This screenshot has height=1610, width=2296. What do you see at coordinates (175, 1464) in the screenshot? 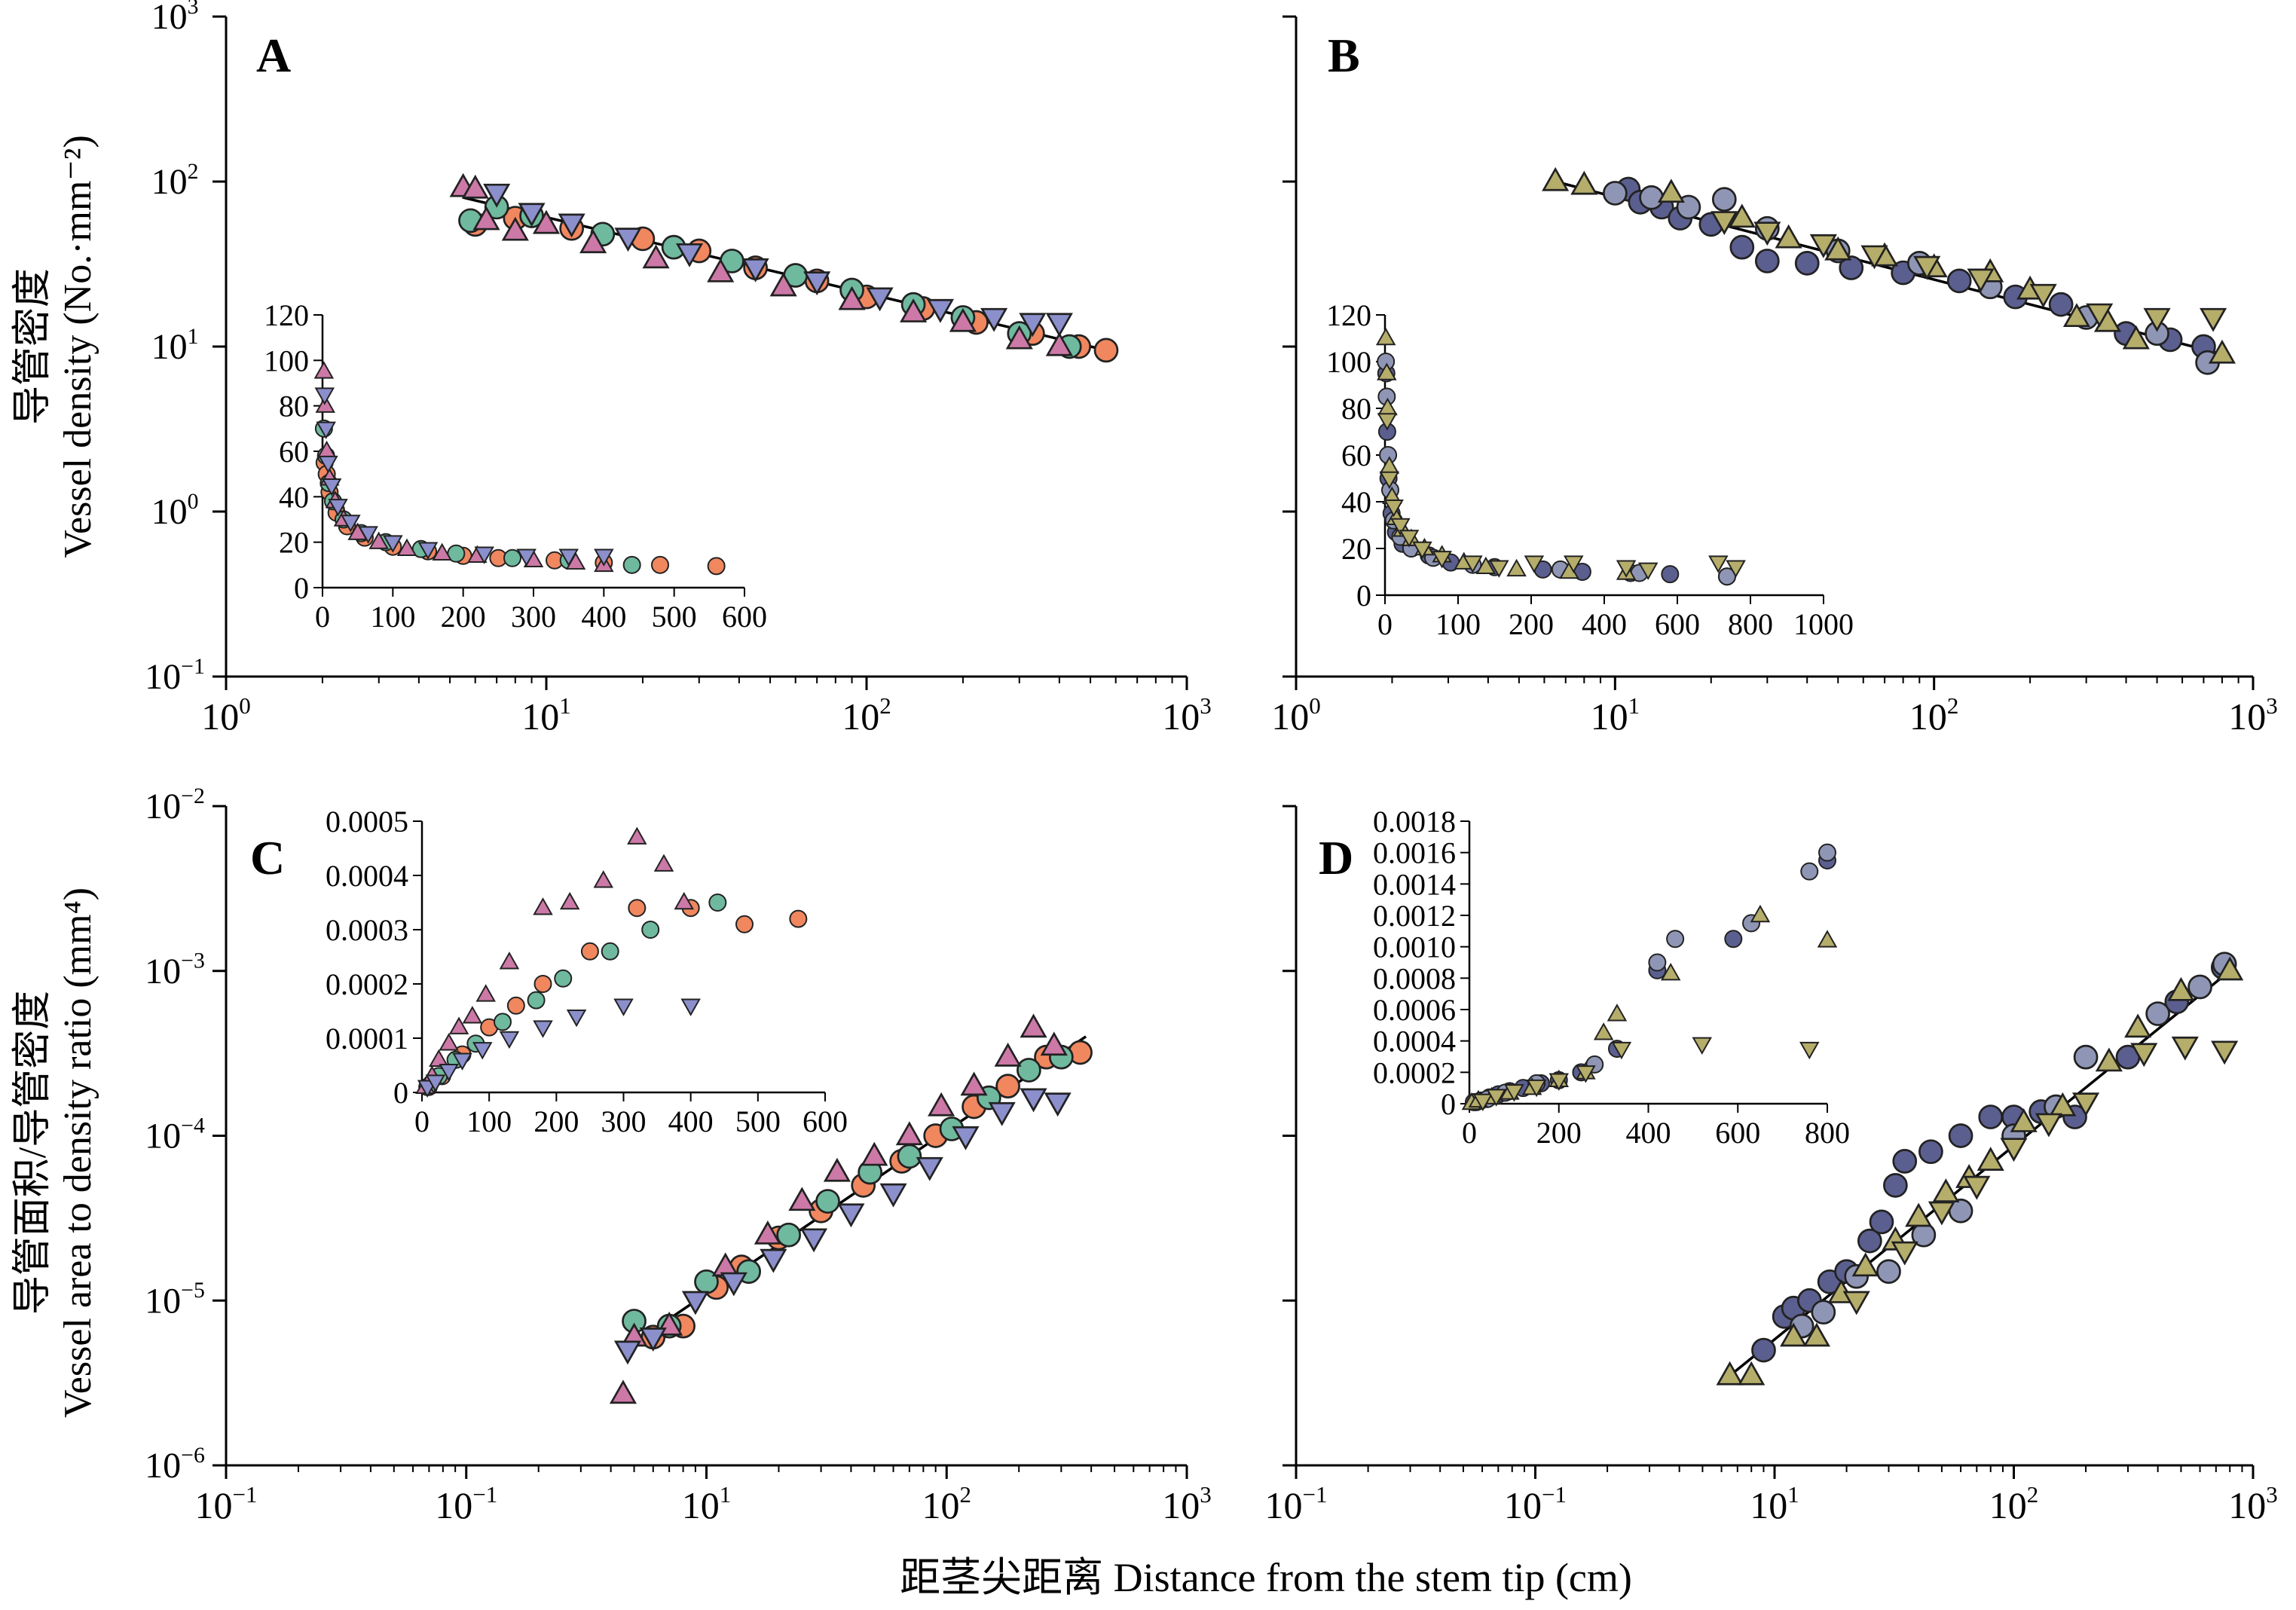
I see `y-tick-label: 10⁻⁶` at bounding box center [175, 1464].